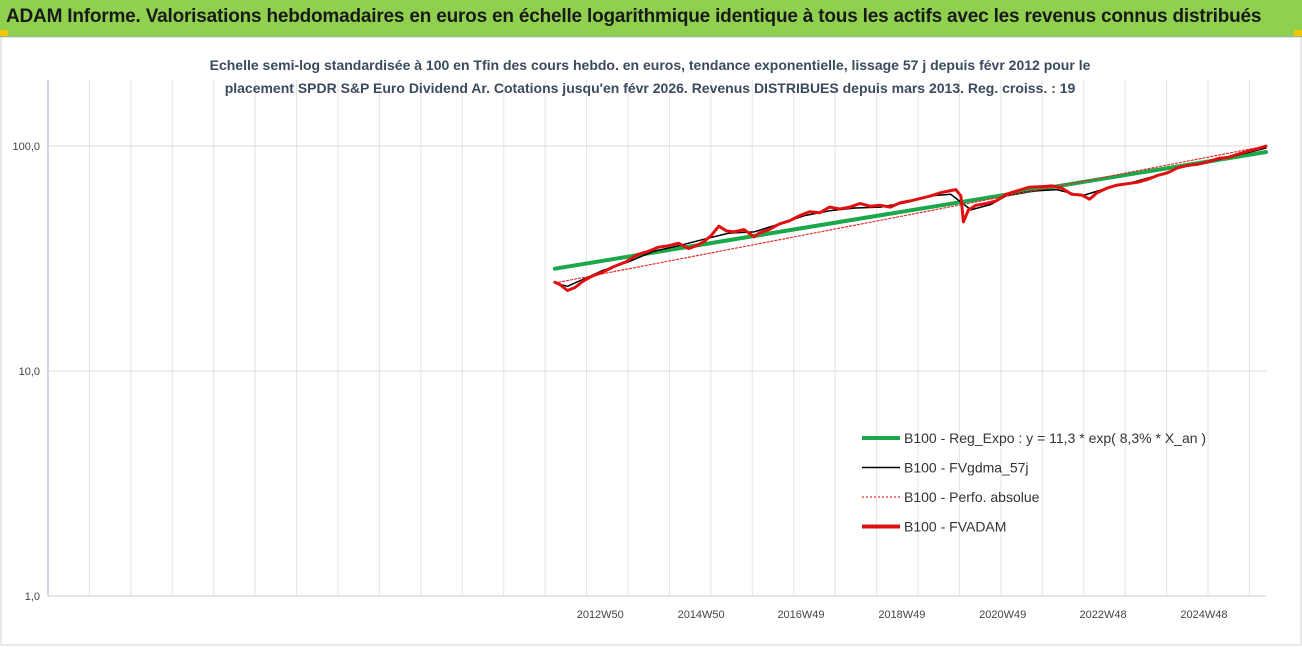 The image size is (1302, 647). Describe the element at coordinates (26, 147) in the screenshot. I see `y-tick-label: 100,0` at that location.